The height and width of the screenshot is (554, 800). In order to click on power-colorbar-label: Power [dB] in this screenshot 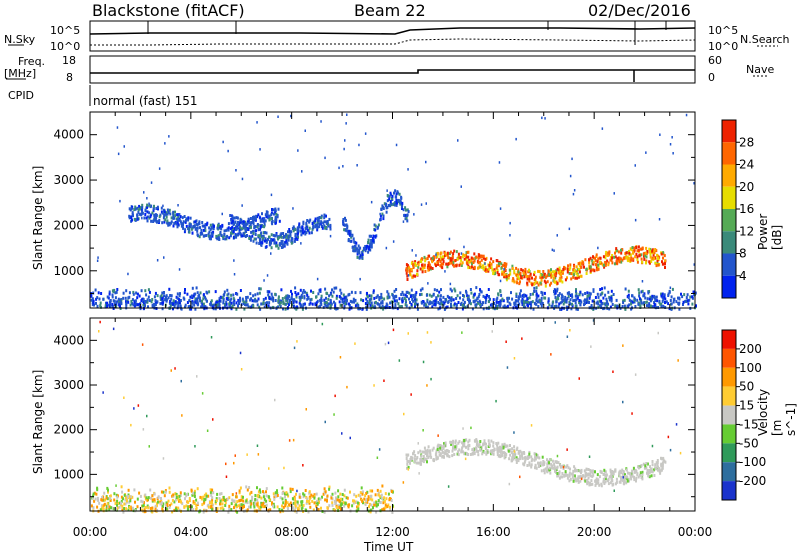, I will do `click(770, 231)`.